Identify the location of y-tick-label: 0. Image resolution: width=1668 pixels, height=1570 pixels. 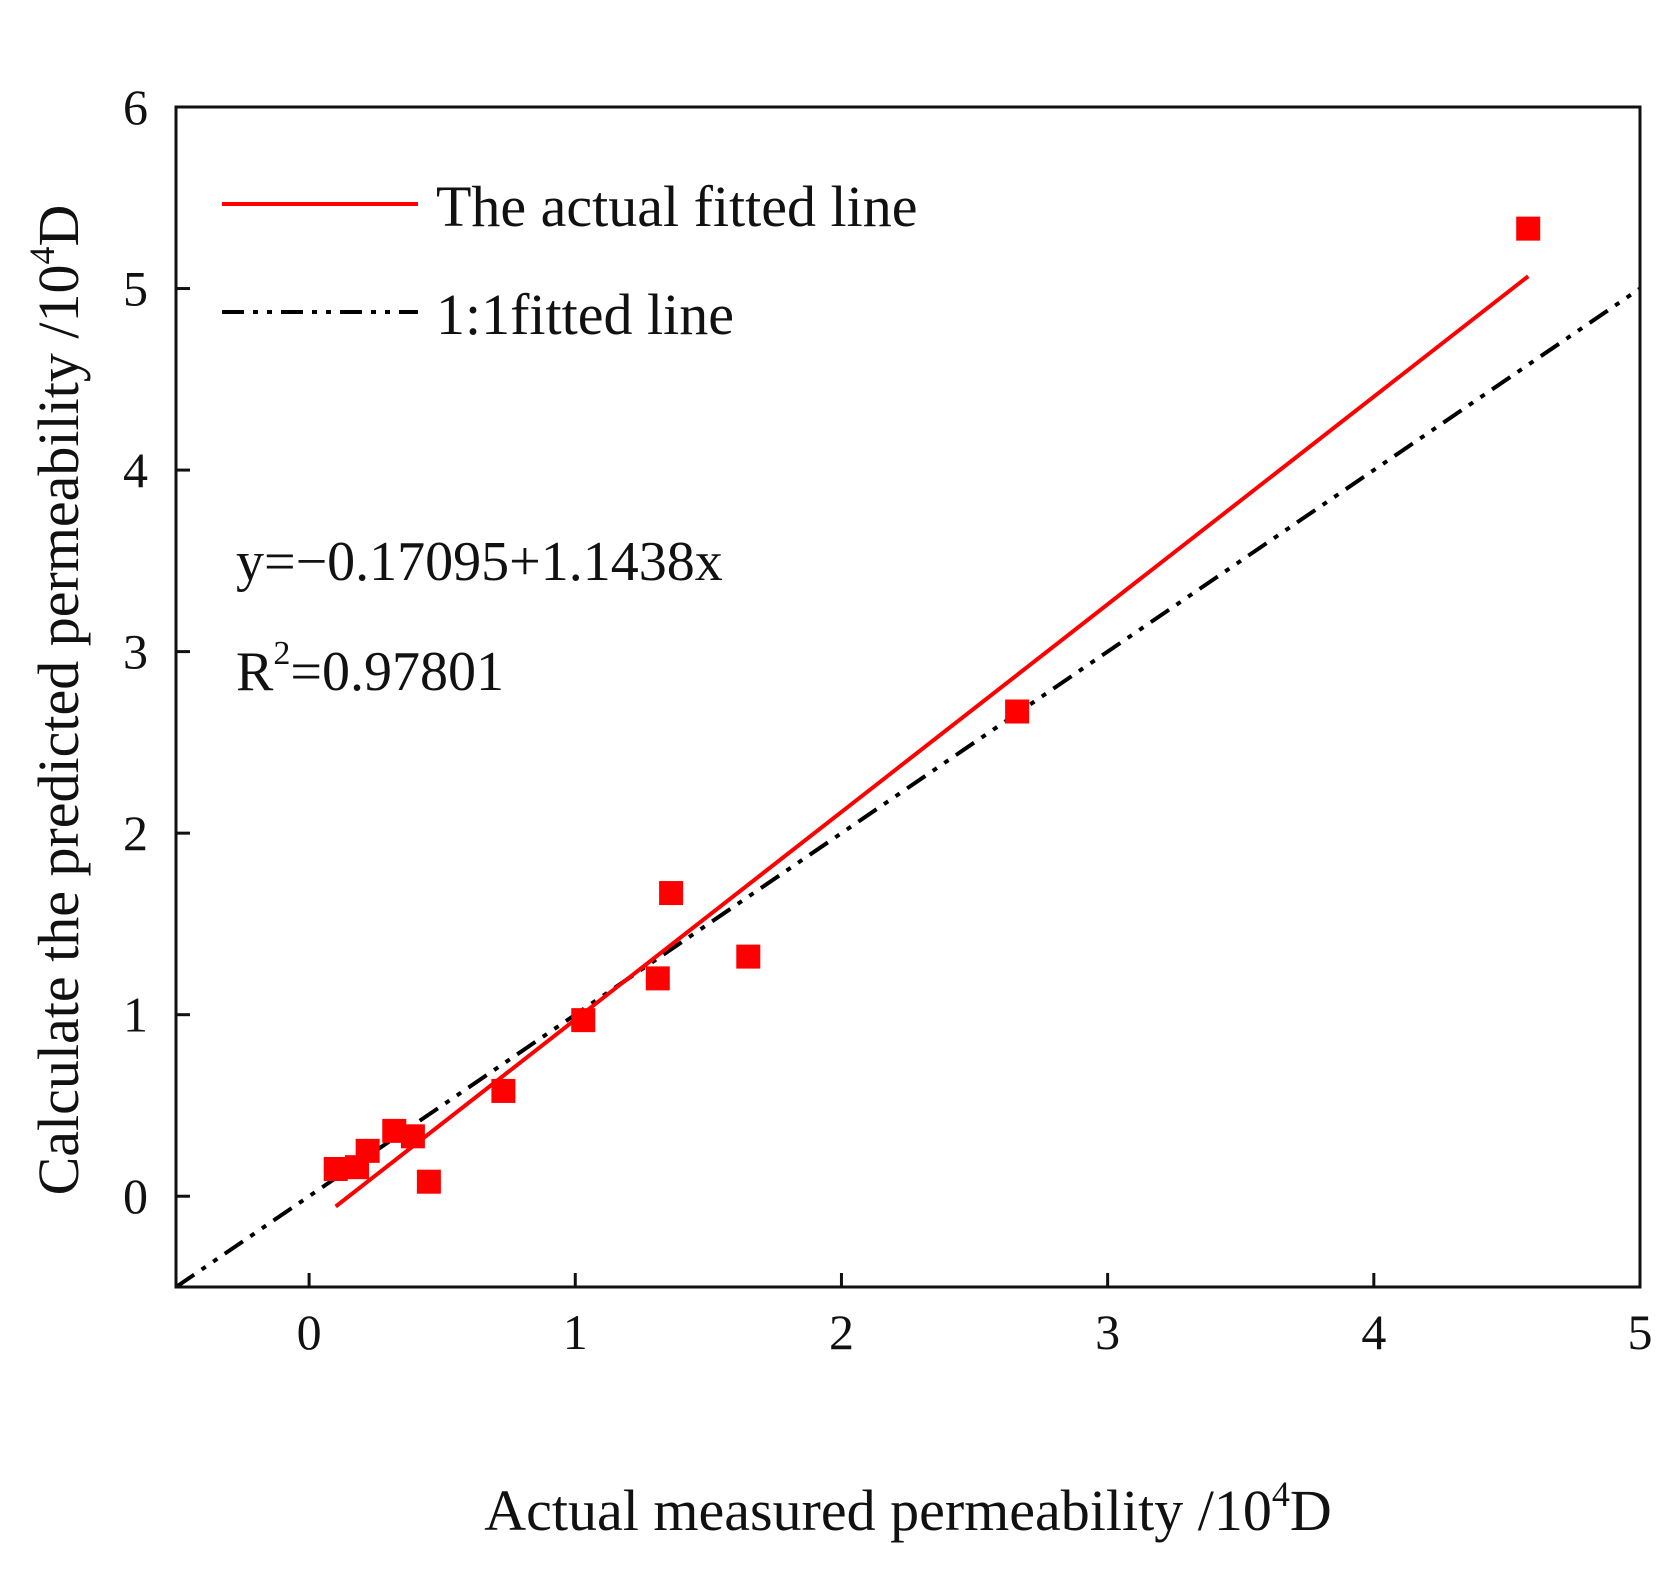
(135, 1196).